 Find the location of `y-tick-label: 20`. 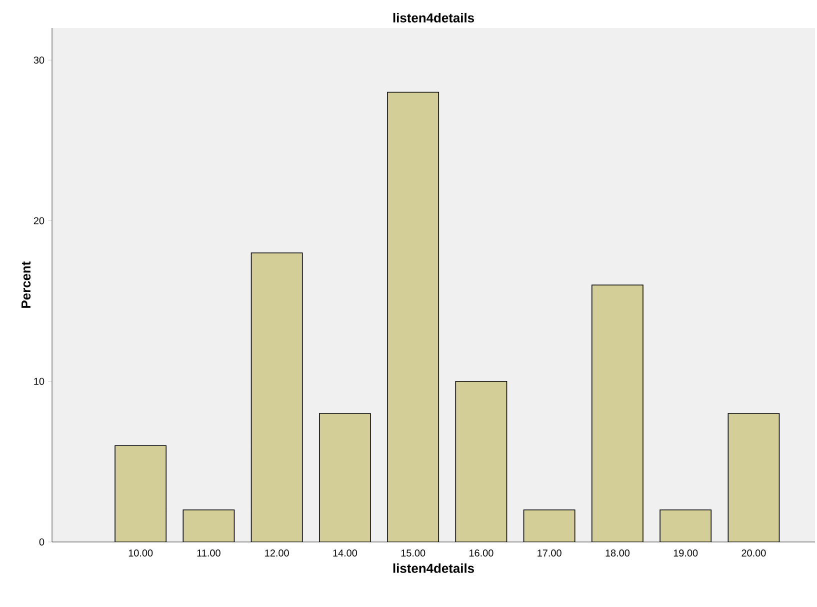

y-tick-label: 20 is located at coordinates (39, 220).